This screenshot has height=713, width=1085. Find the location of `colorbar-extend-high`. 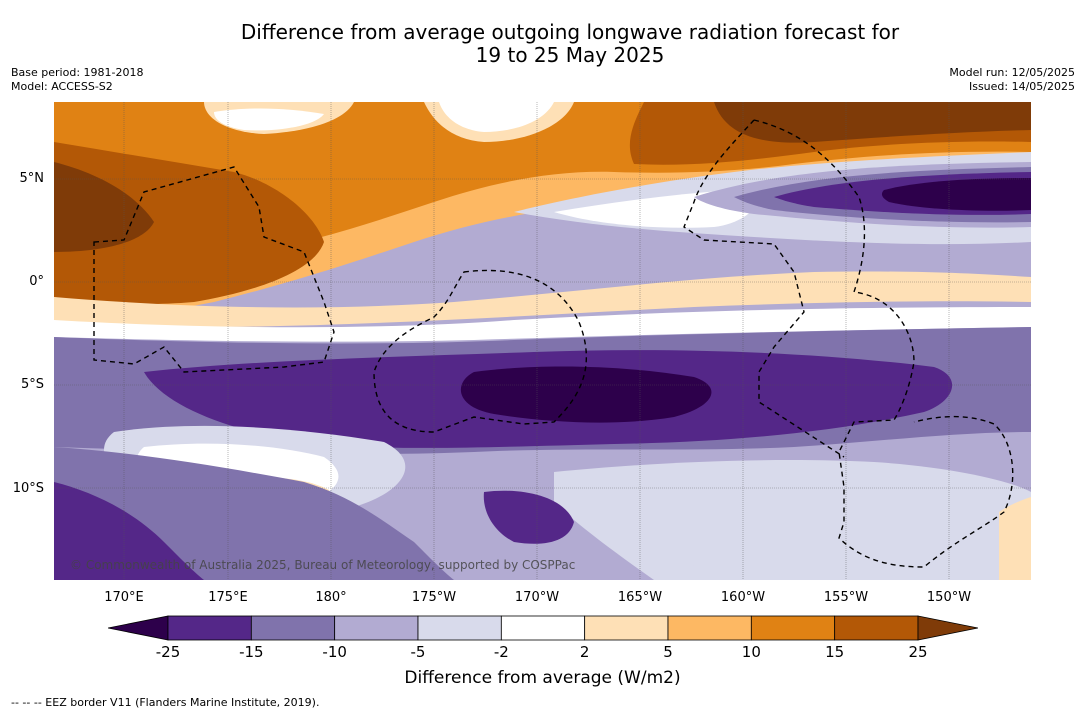

colorbar-extend-high is located at coordinates (947, 628).